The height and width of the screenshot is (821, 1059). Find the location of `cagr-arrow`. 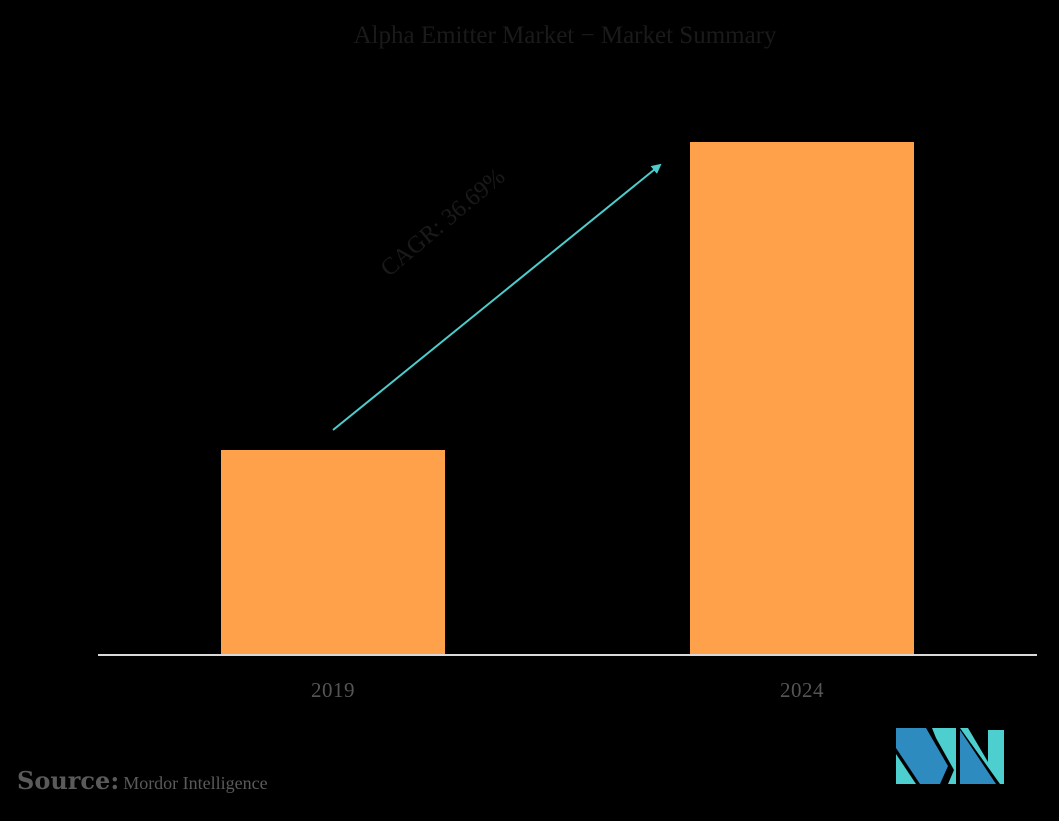

cagr-arrow is located at coordinates (497, 297).